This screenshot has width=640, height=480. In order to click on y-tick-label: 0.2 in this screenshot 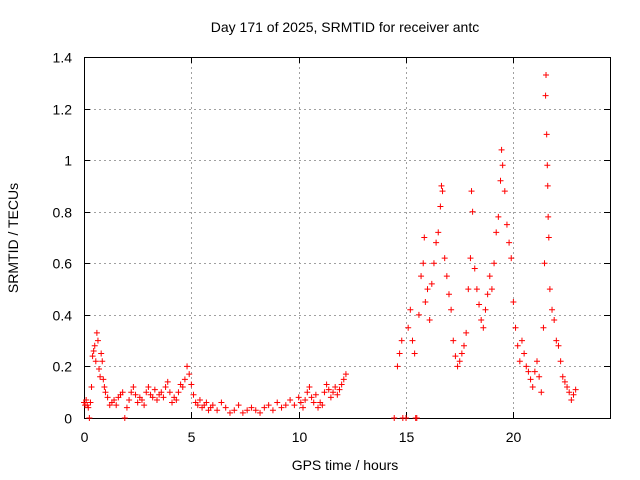, I will do `click(63, 367)`.